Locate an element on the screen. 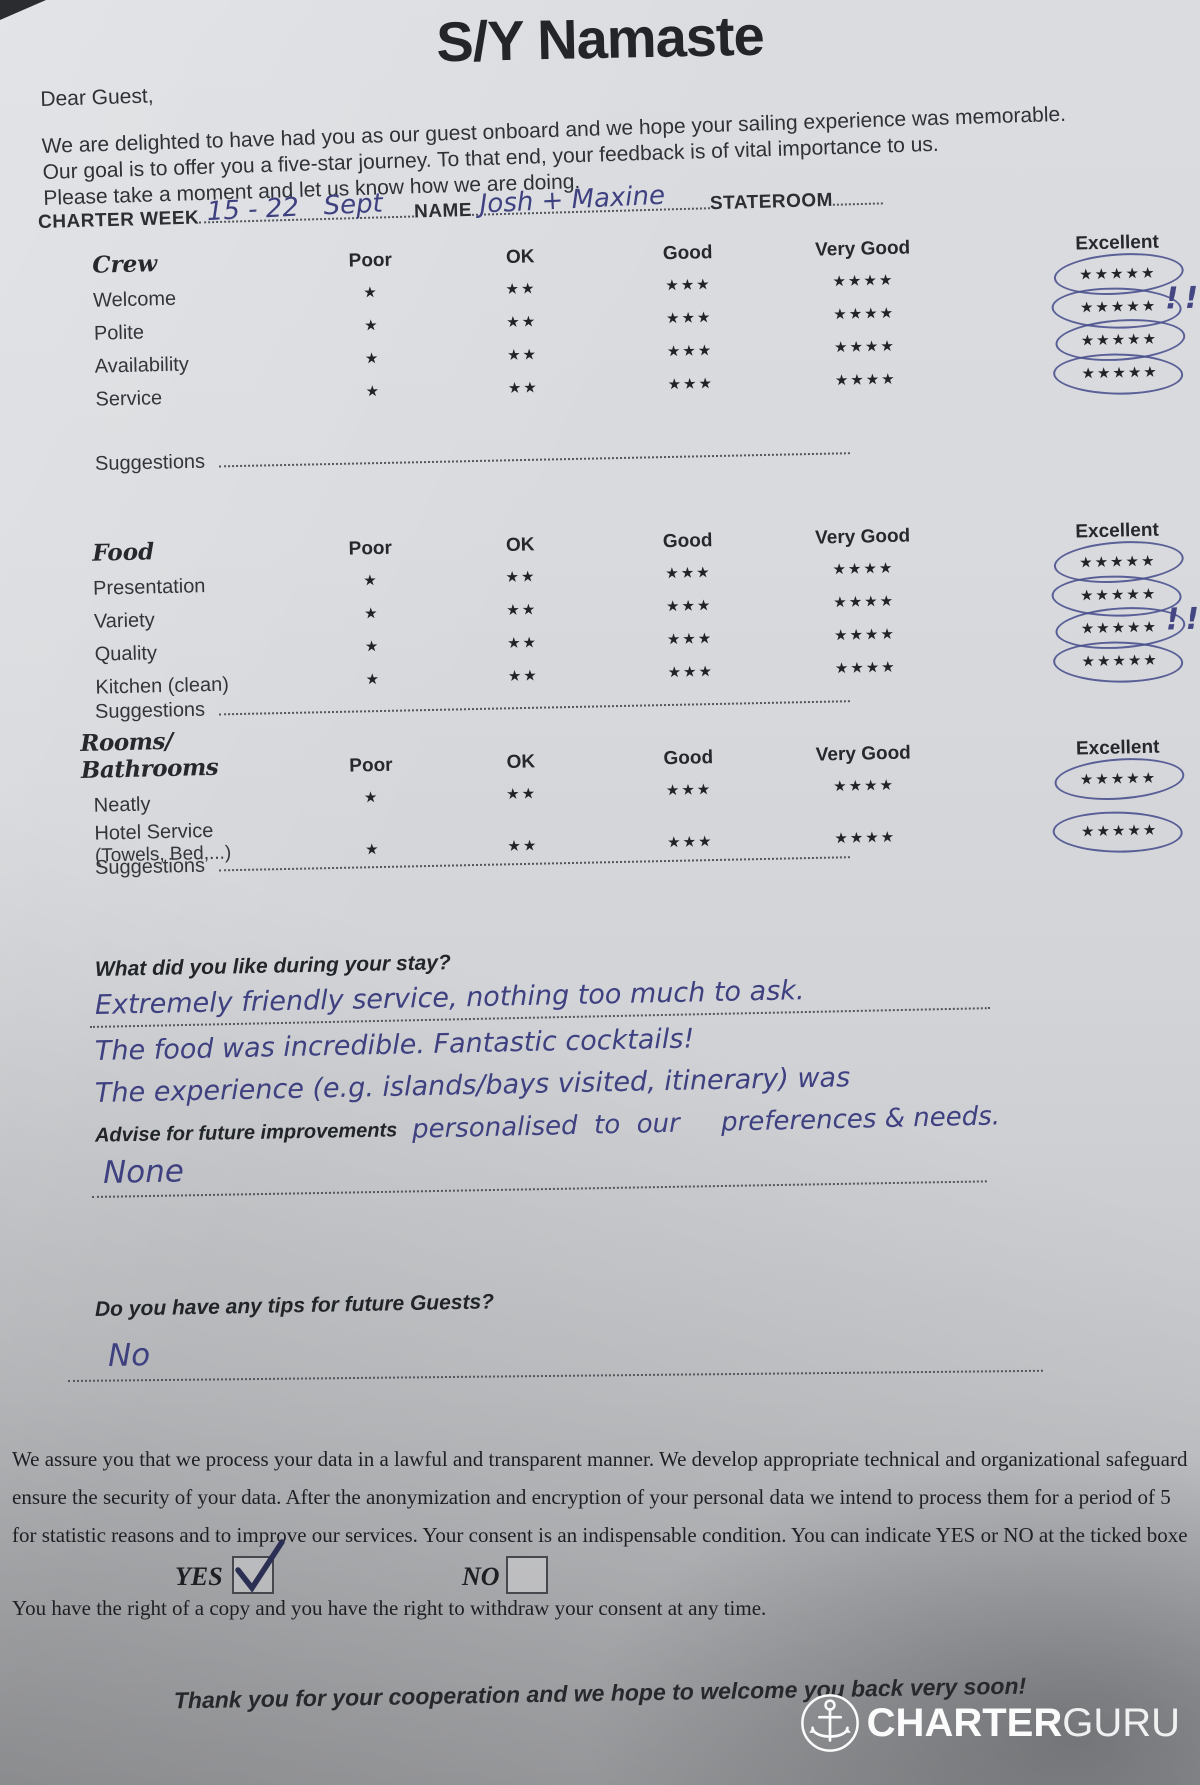 This screenshot has width=1200, height=1785. suggestions-field is located at coordinates (534, 452).